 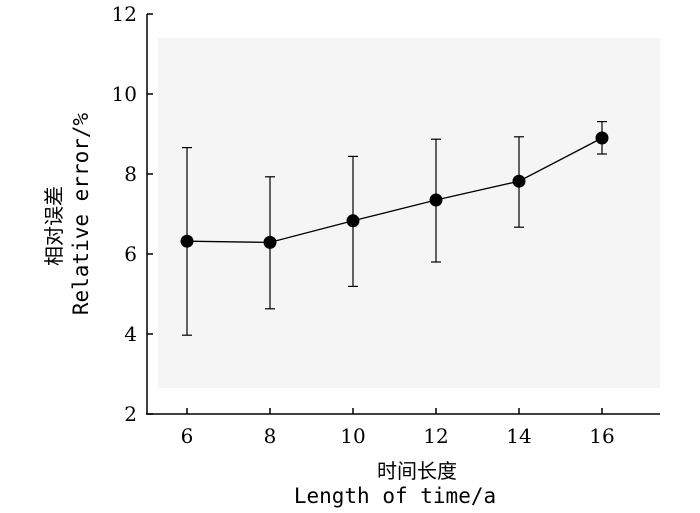 I want to click on x-axis-ticks: 6 8 10 12 14 16, so click(x=398, y=428).